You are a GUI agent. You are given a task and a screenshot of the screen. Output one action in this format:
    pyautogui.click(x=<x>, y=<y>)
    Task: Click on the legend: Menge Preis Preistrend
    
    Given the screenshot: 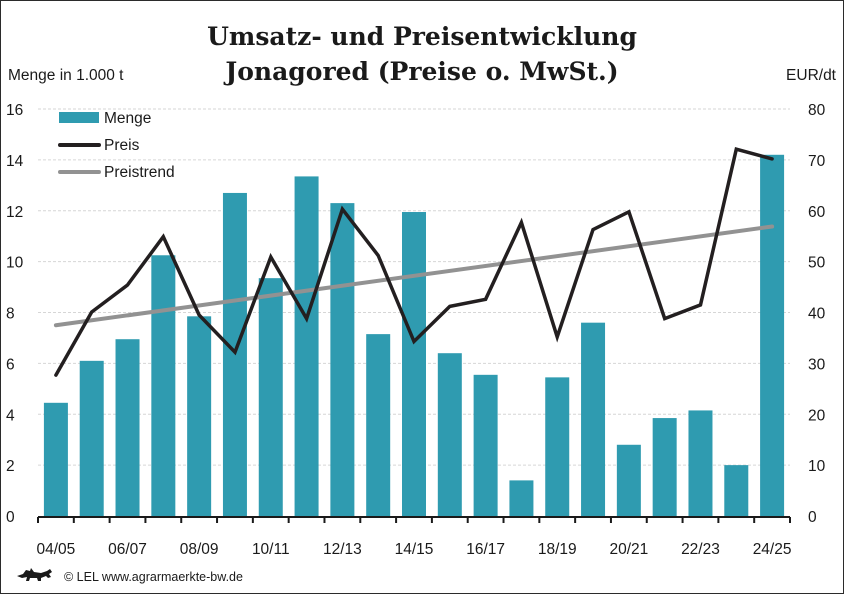 What is the action you would take?
    pyautogui.click(x=116, y=145)
    